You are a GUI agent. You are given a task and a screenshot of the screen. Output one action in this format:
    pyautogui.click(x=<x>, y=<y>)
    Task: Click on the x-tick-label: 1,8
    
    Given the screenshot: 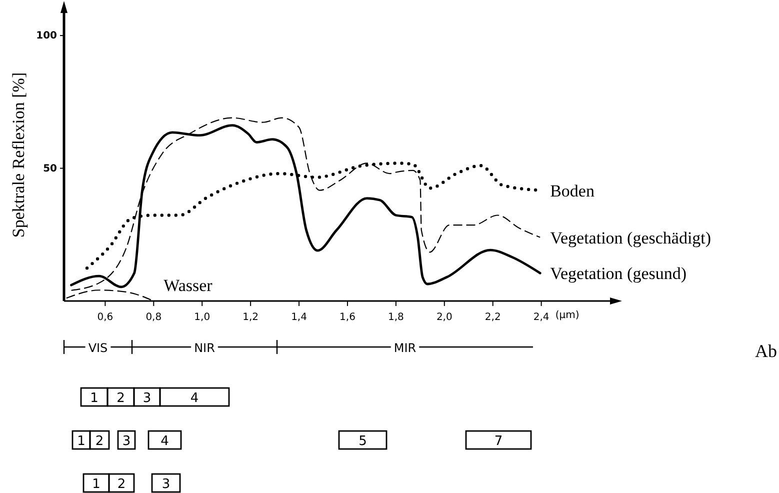 What is the action you would take?
    pyautogui.click(x=396, y=317)
    